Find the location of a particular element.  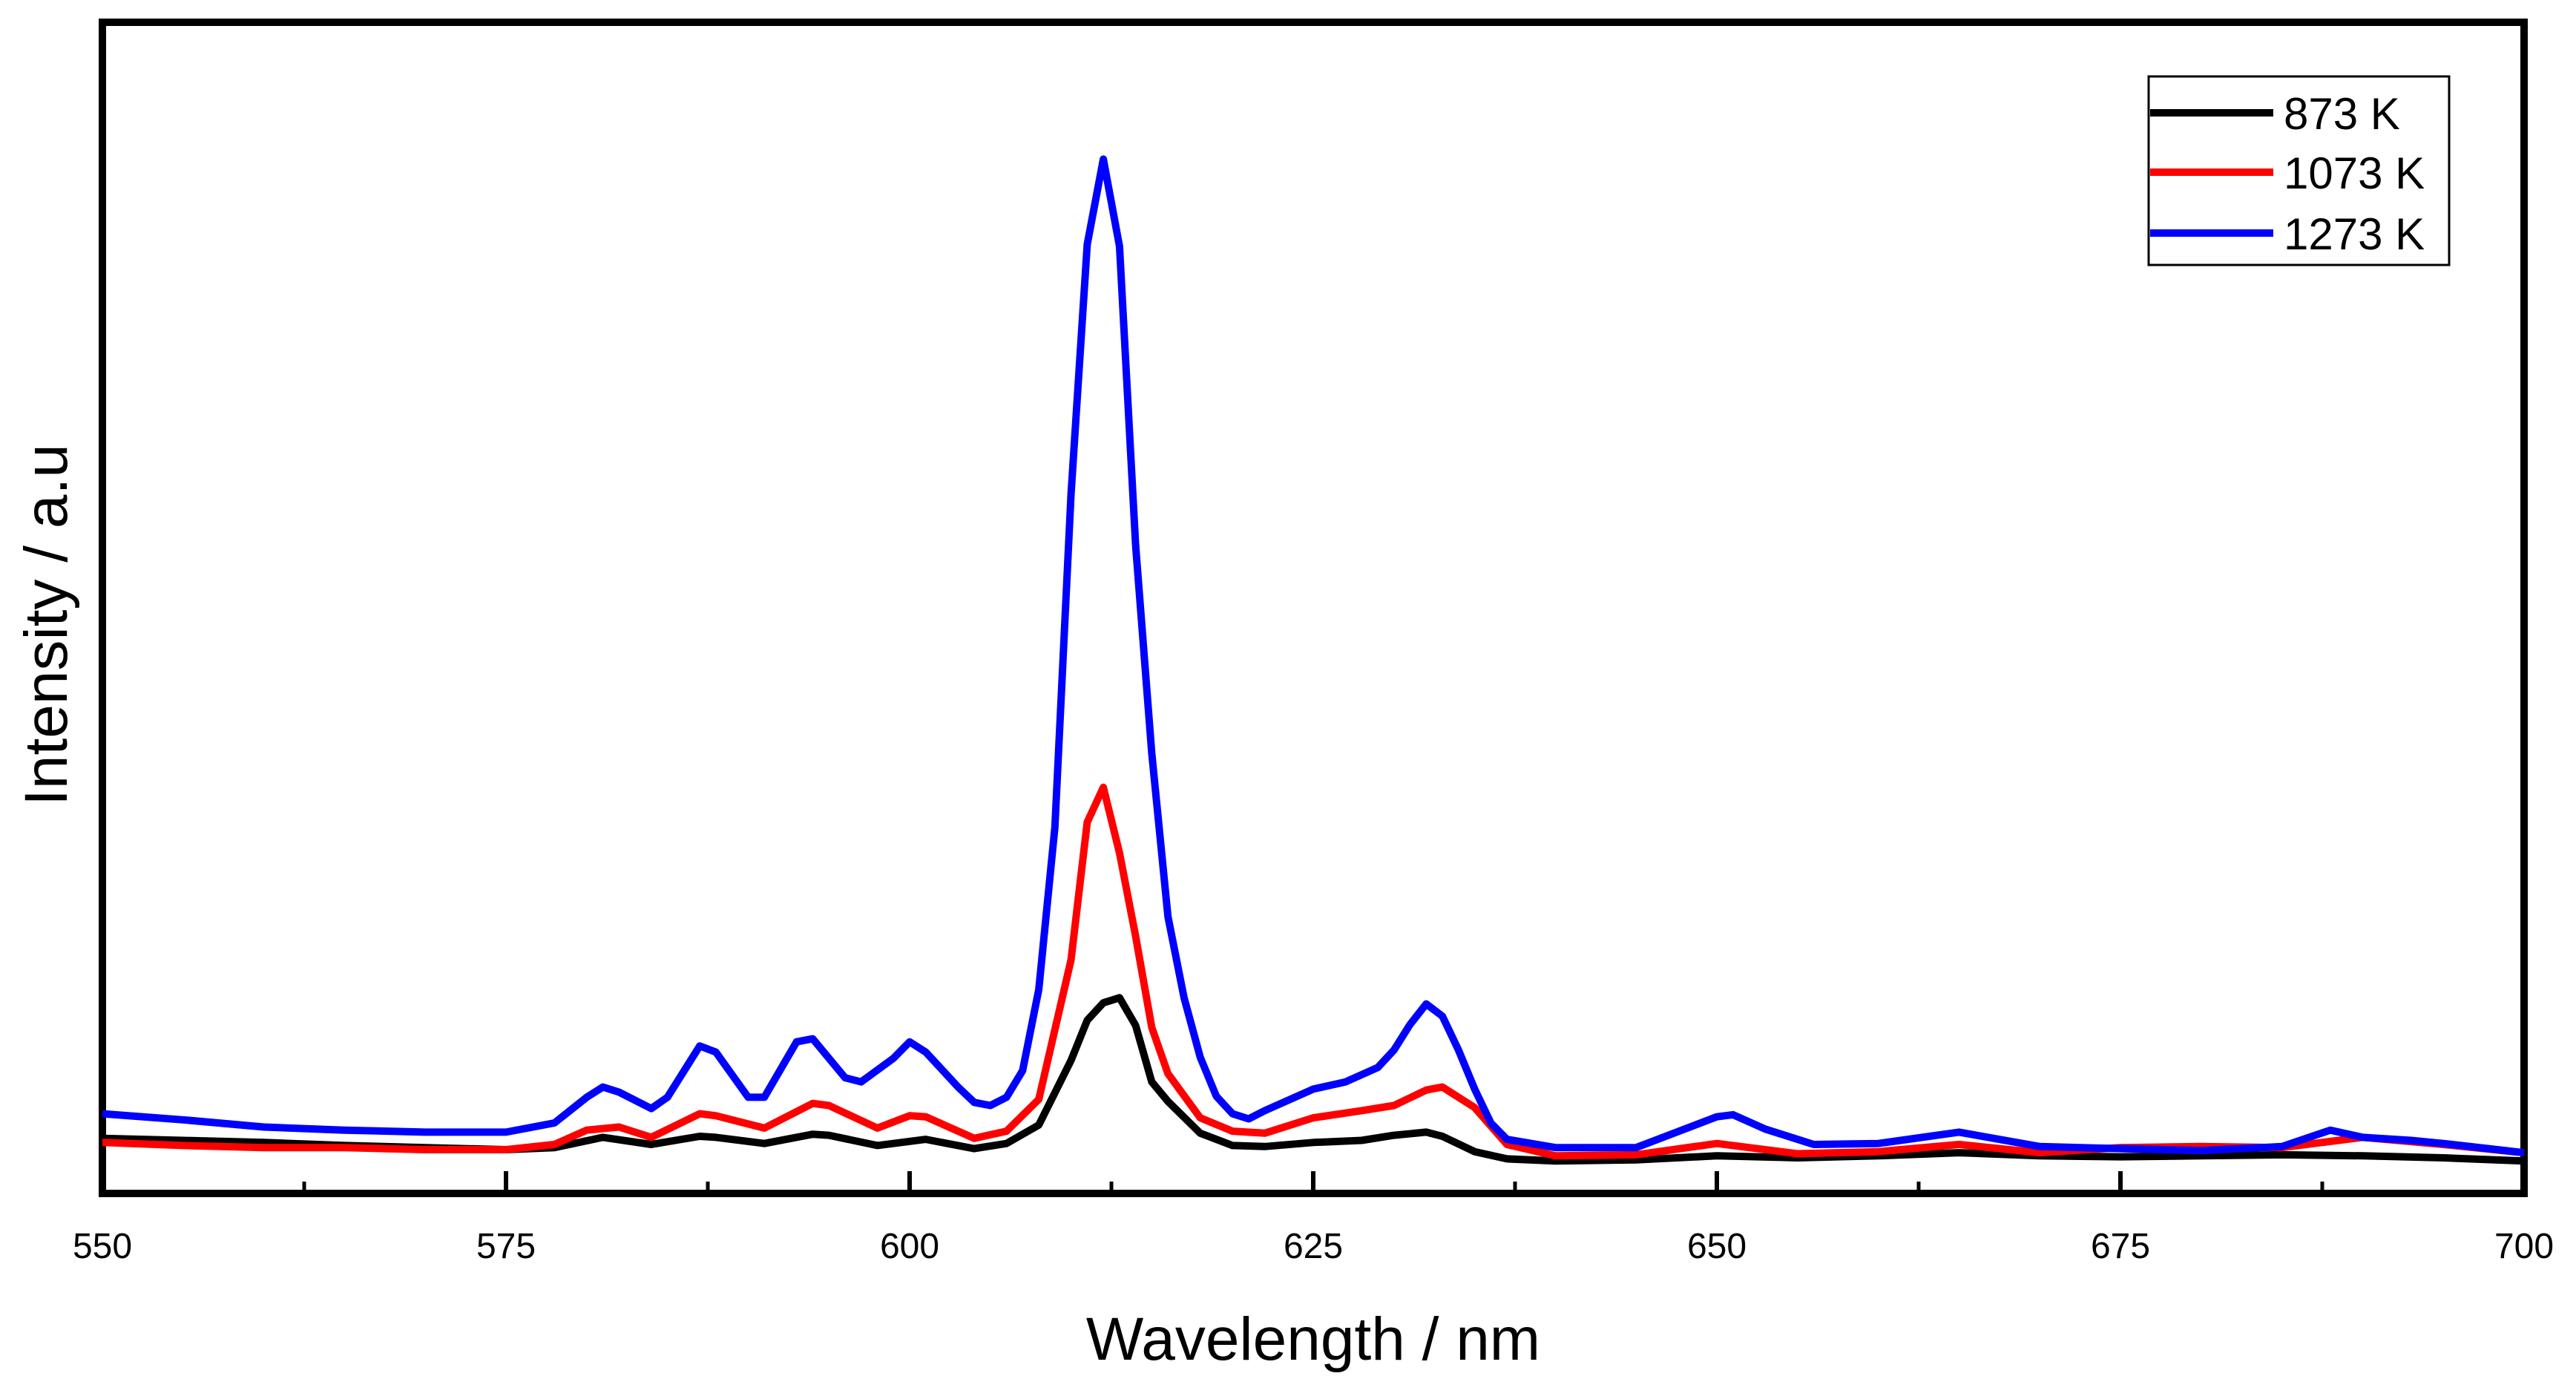

x-tick-marks is located at coordinates (1313, 1182).